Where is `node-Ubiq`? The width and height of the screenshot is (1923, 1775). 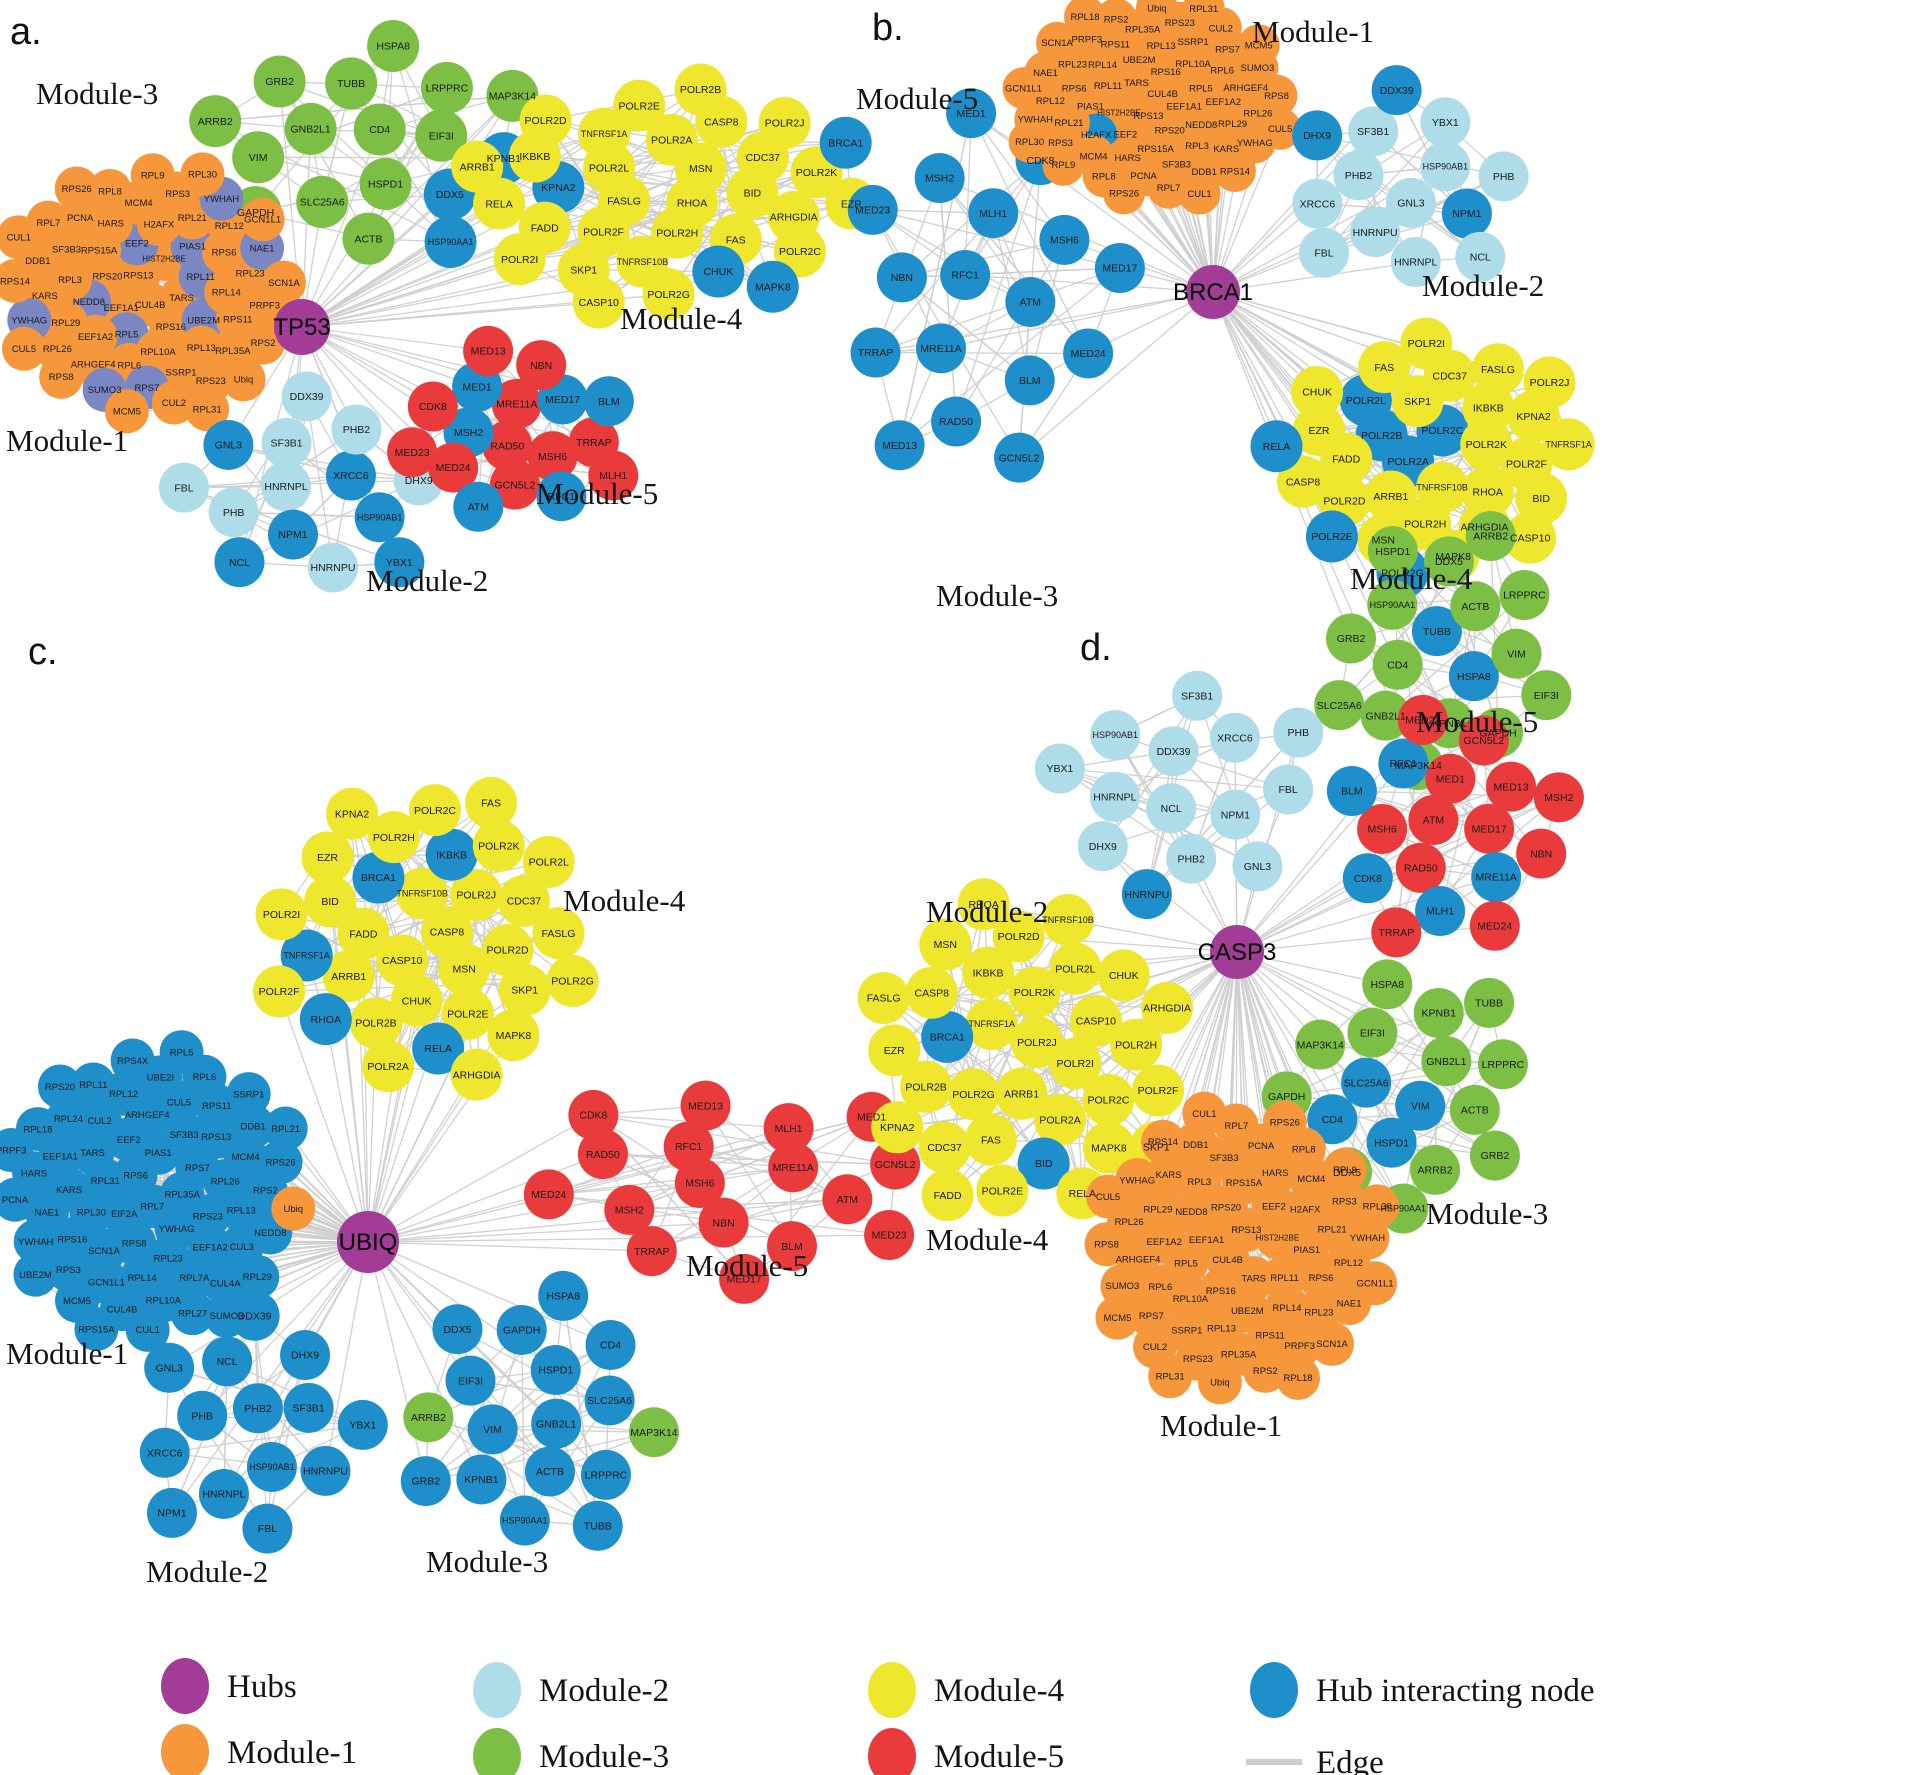
node-Ubiq is located at coordinates (1156, 14).